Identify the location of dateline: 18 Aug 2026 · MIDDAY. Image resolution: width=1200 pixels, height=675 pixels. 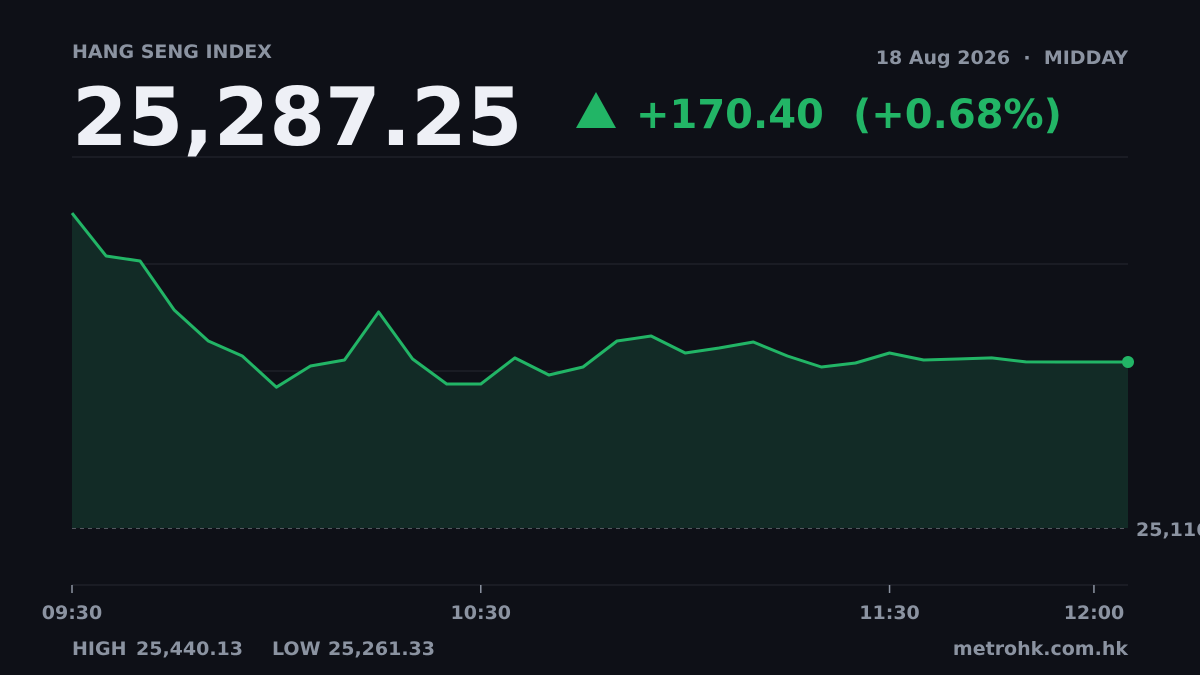
(1002, 58).